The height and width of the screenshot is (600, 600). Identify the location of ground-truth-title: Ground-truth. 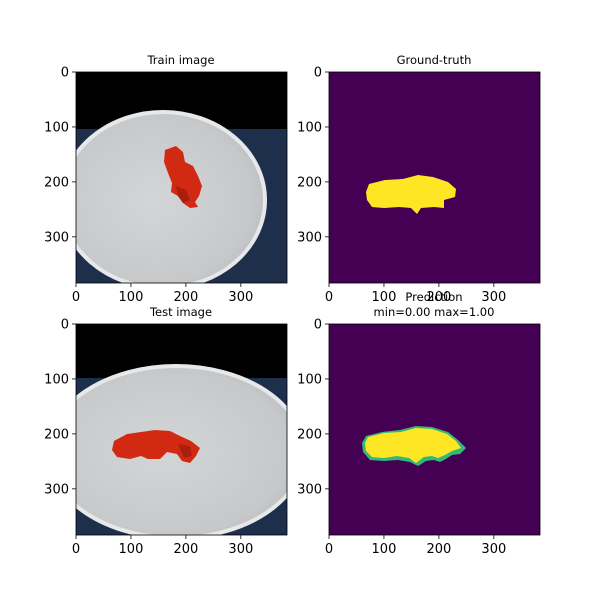
(434, 60).